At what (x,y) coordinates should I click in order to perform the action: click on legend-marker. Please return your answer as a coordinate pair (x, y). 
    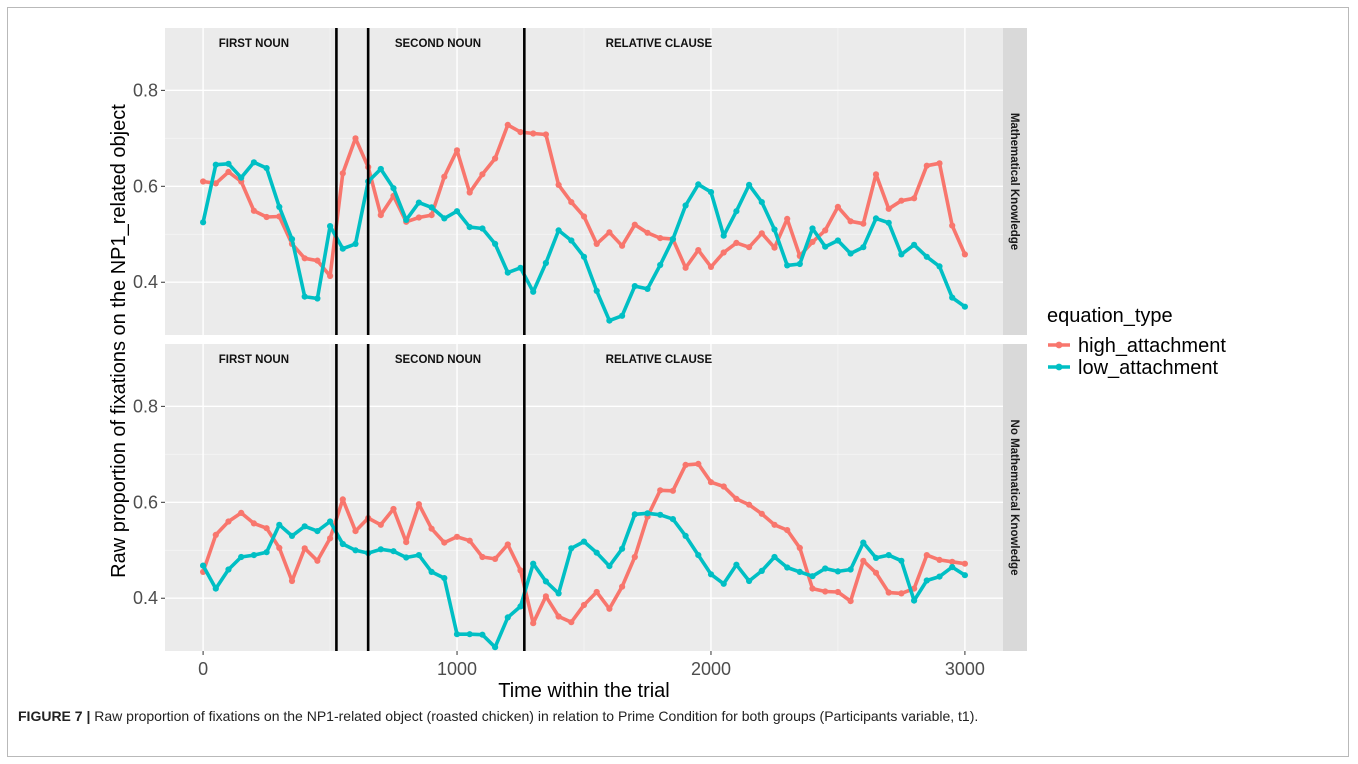
    Looking at the image, I should click on (1059, 367).